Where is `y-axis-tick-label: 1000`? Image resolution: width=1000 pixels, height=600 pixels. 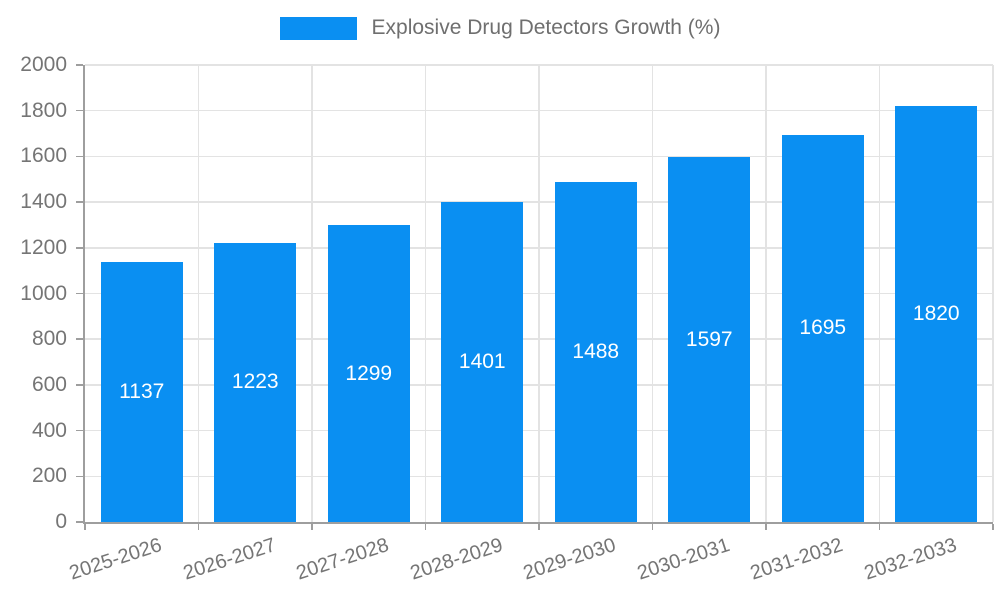 y-axis-tick-label: 1000 is located at coordinates (43, 293).